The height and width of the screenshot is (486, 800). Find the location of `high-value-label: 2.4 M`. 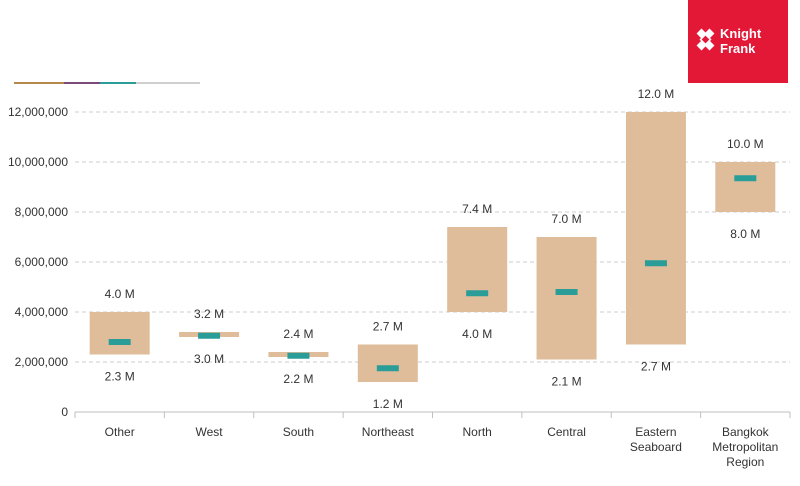

high-value-label: 2.4 M is located at coordinates (298, 334).